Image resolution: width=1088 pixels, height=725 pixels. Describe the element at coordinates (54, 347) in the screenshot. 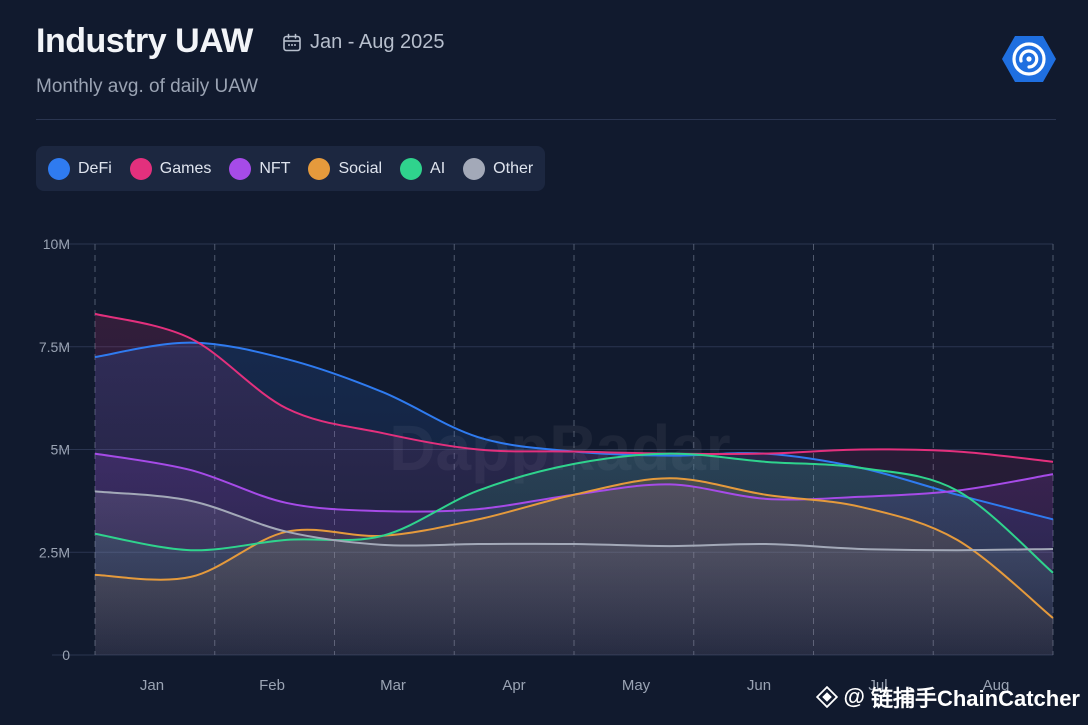

I see `y-tick-label: 7.5M` at that location.